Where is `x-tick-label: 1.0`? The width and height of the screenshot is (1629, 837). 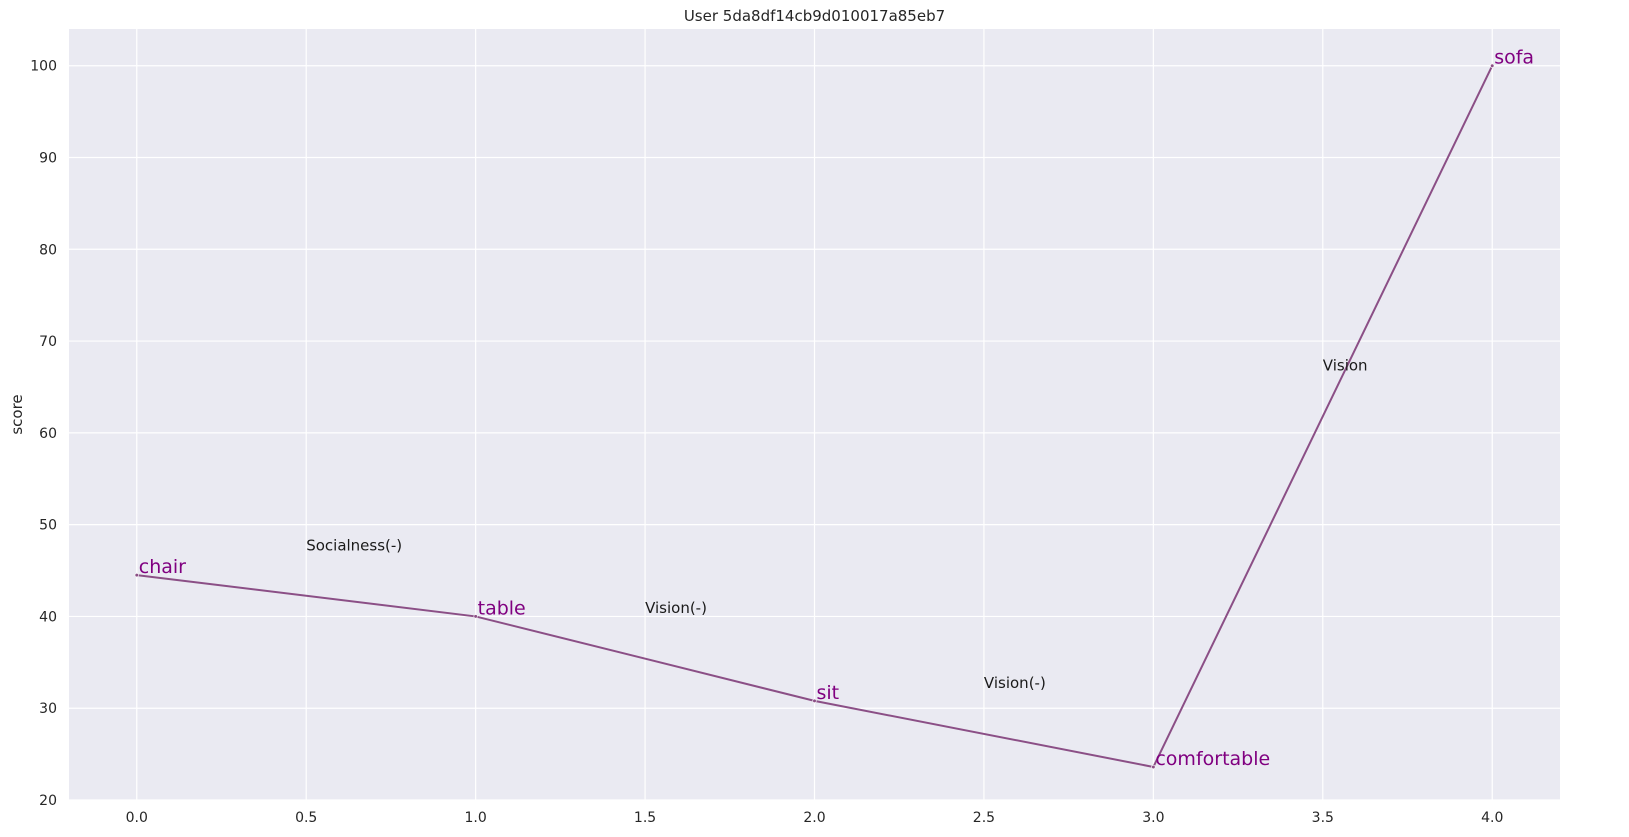 x-tick-label: 1.0 is located at coordinates (476, 818).